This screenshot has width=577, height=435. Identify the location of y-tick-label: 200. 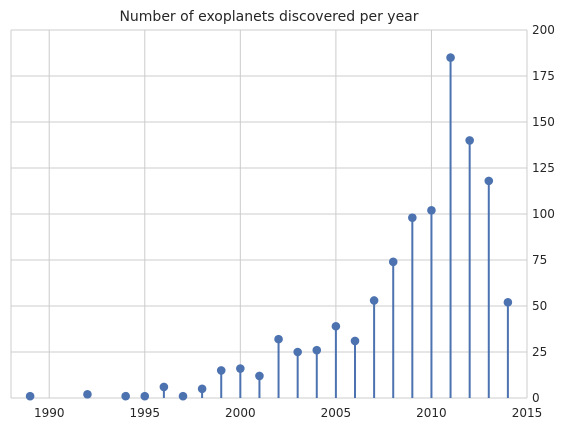
(543, 30).